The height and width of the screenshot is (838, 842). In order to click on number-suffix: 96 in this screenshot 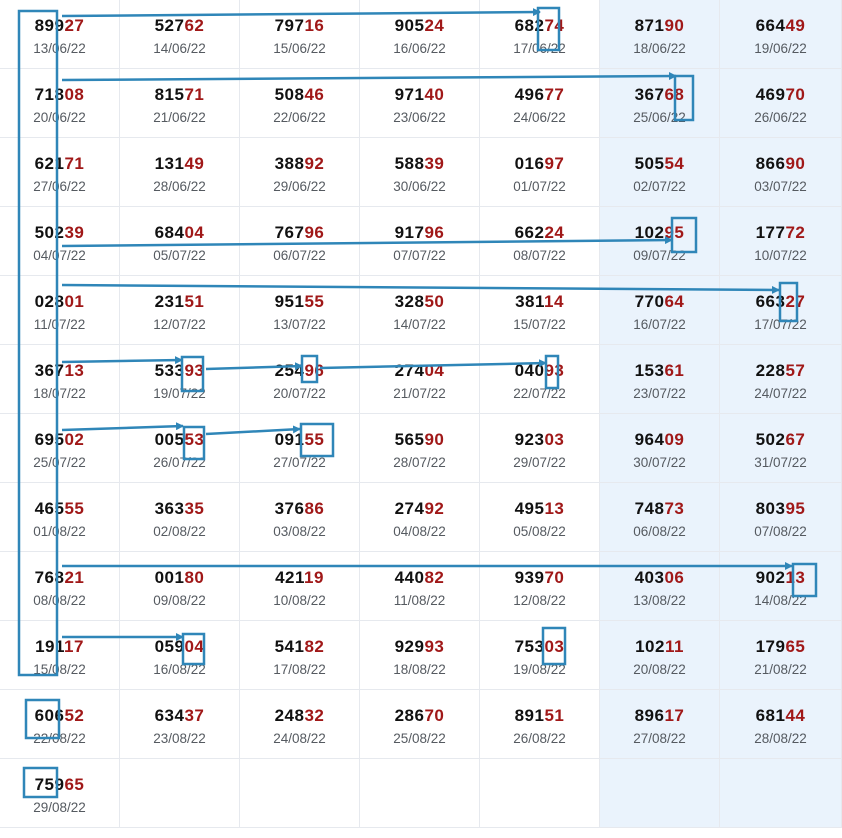, I will do `click(434, 232)`.